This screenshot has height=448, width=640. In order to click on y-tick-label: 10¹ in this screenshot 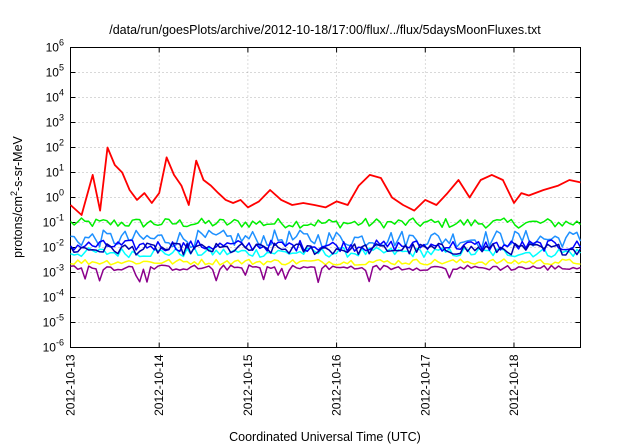, I will do `click(55, 171)`.